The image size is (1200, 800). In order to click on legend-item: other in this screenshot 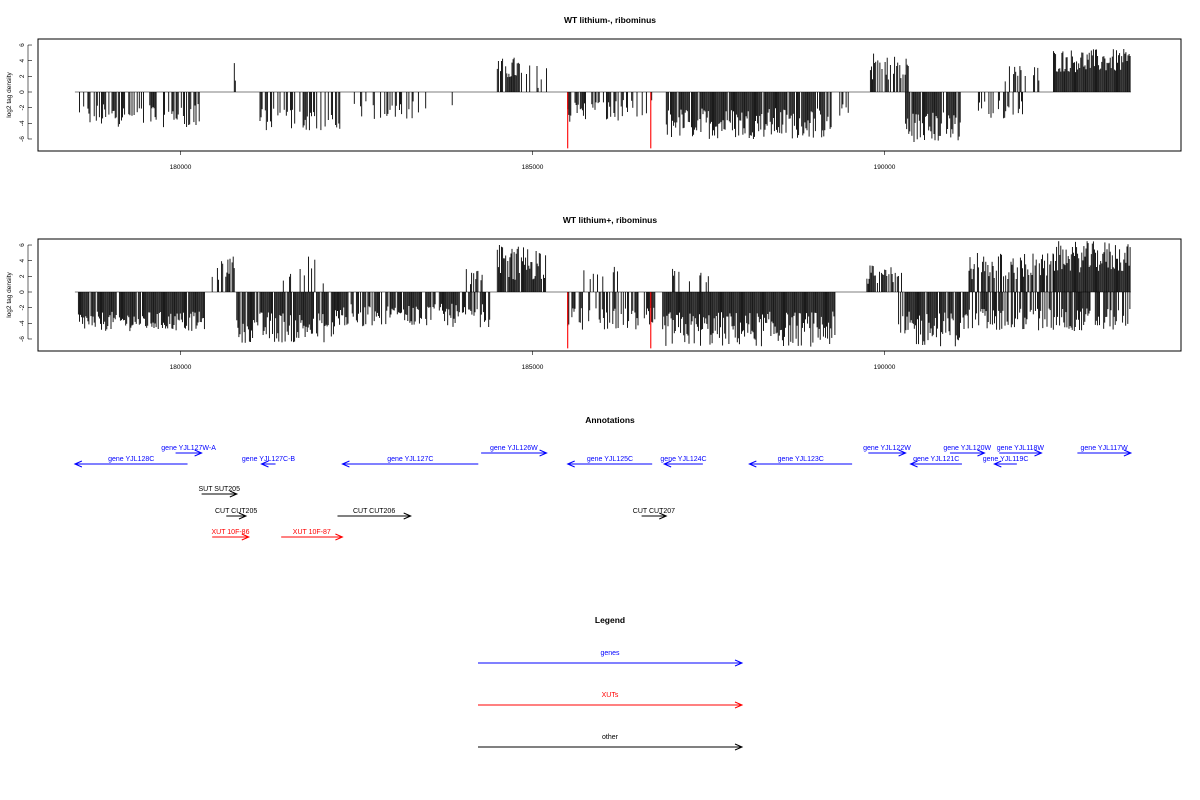, I will do `click(611, 742)`.